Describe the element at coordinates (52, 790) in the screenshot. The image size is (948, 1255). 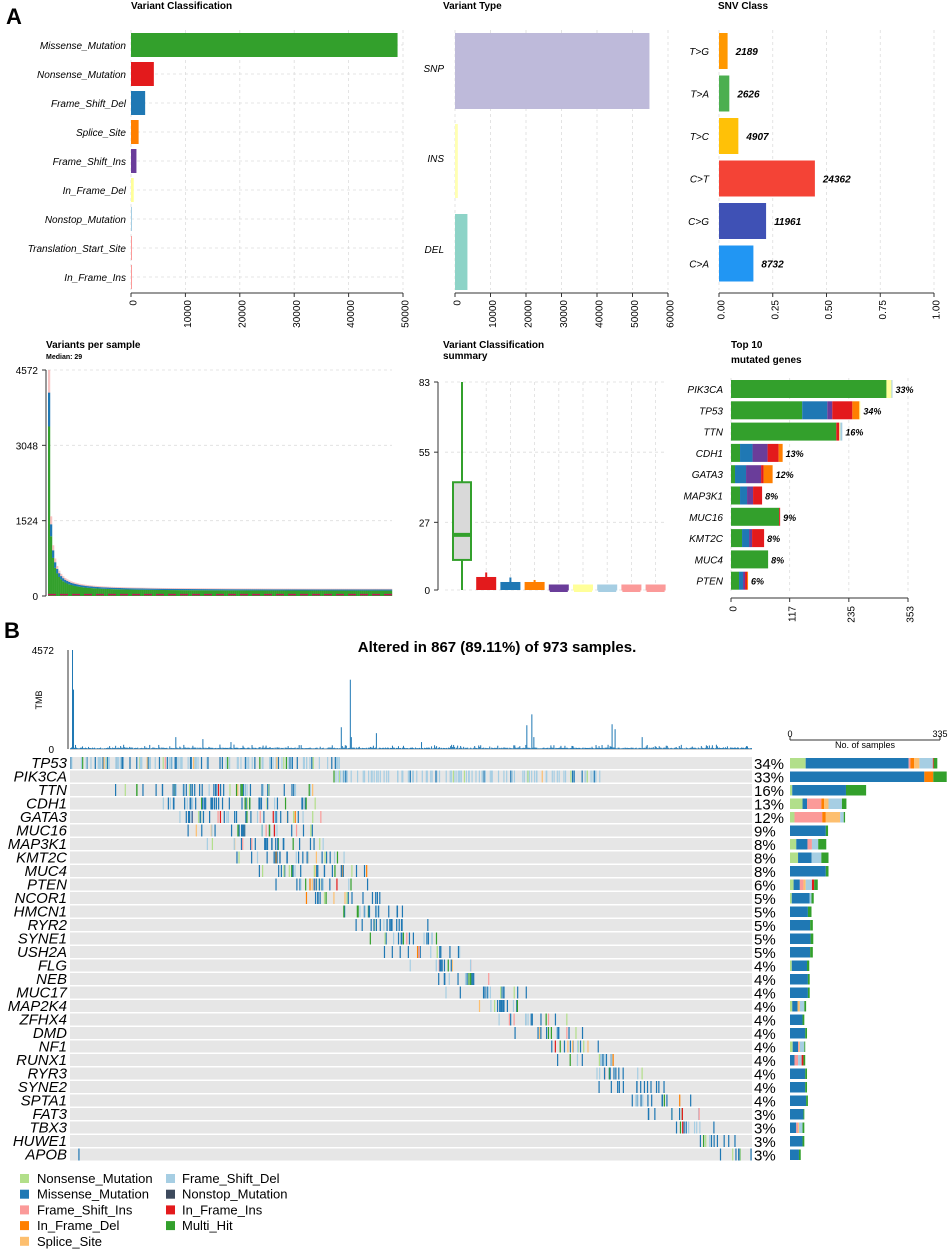
I see `onco-gene-label: TTN` at that location.